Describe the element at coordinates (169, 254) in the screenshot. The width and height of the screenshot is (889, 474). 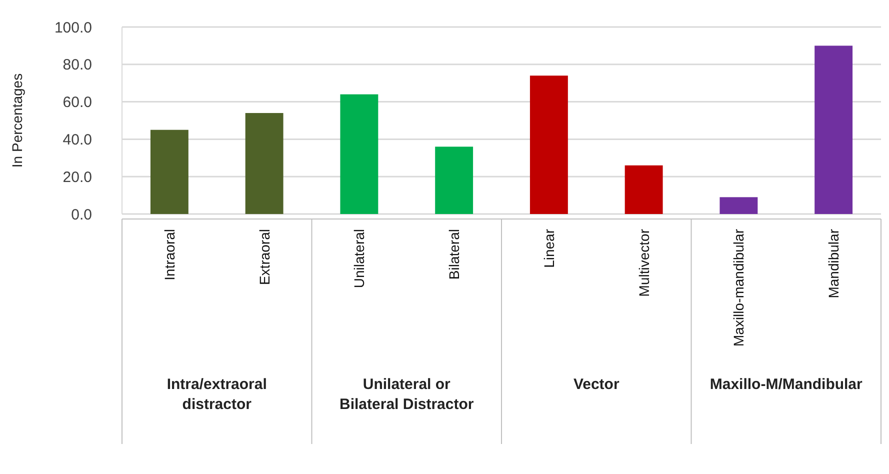
I see `x-tick-label: Intraoral` at that location.